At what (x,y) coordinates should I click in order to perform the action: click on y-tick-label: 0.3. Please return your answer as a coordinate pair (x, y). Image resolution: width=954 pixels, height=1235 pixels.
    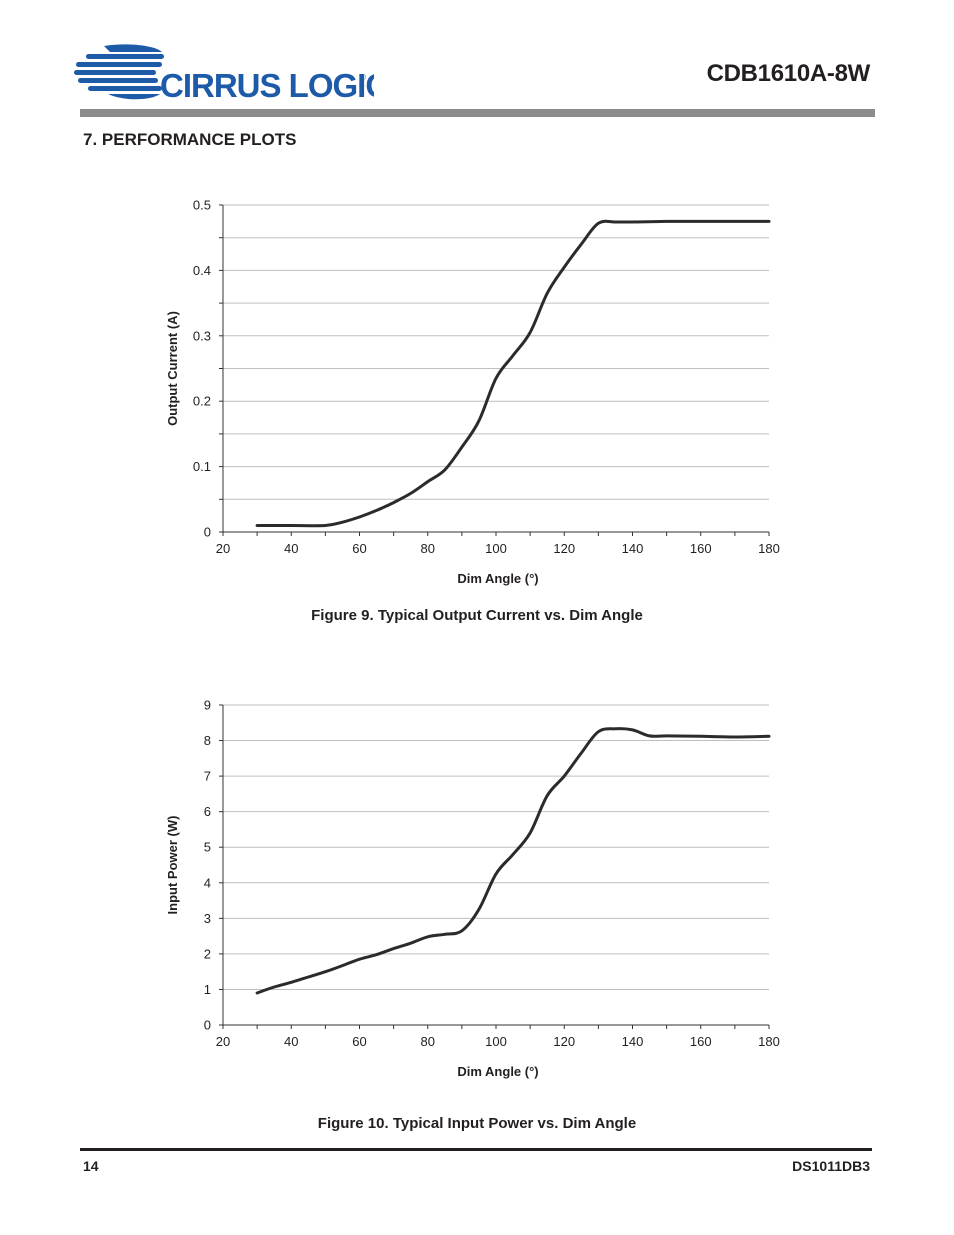
    Looking at the image, I should click on (202, 335).